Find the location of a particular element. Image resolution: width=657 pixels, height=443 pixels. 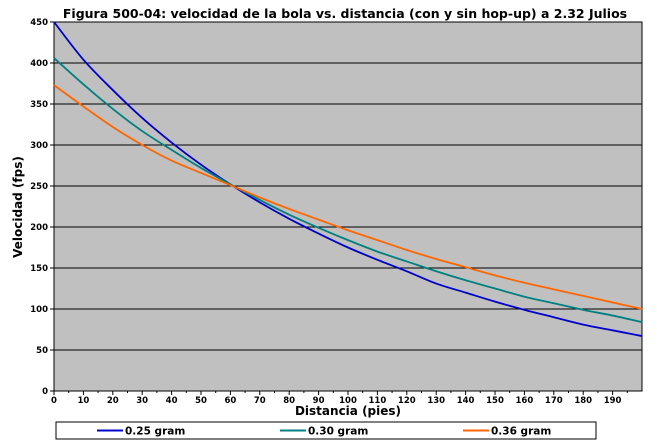

legend-label-3: 0.36 gram is located at coordinates (521, 432).